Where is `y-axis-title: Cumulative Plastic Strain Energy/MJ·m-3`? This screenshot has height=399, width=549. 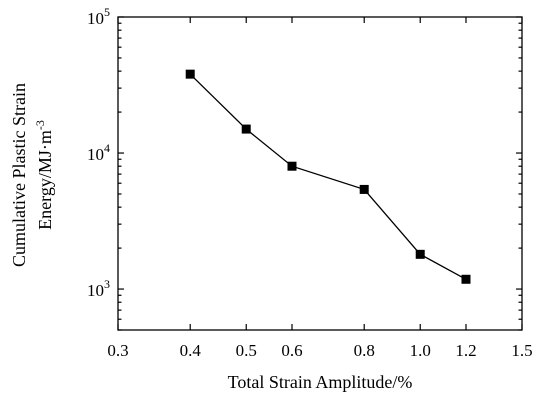 y-axis-title: Cumulative Plastic Strain Energy/MJ·m-3 is located at coordinates (32, 175).